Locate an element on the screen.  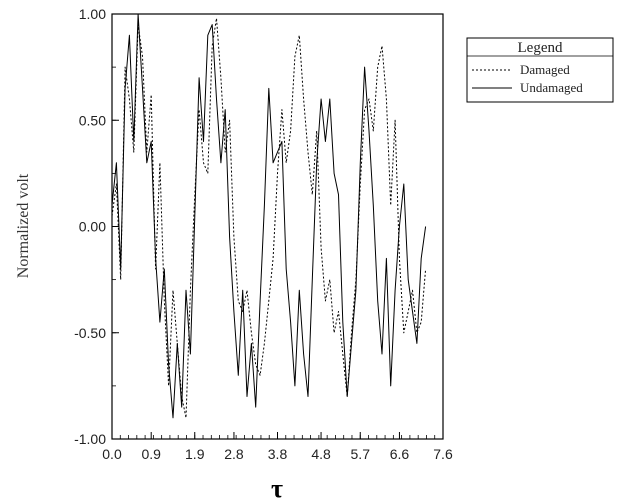
legend-entry-undamaged: Undamaged is located at coordinates (551, 87).